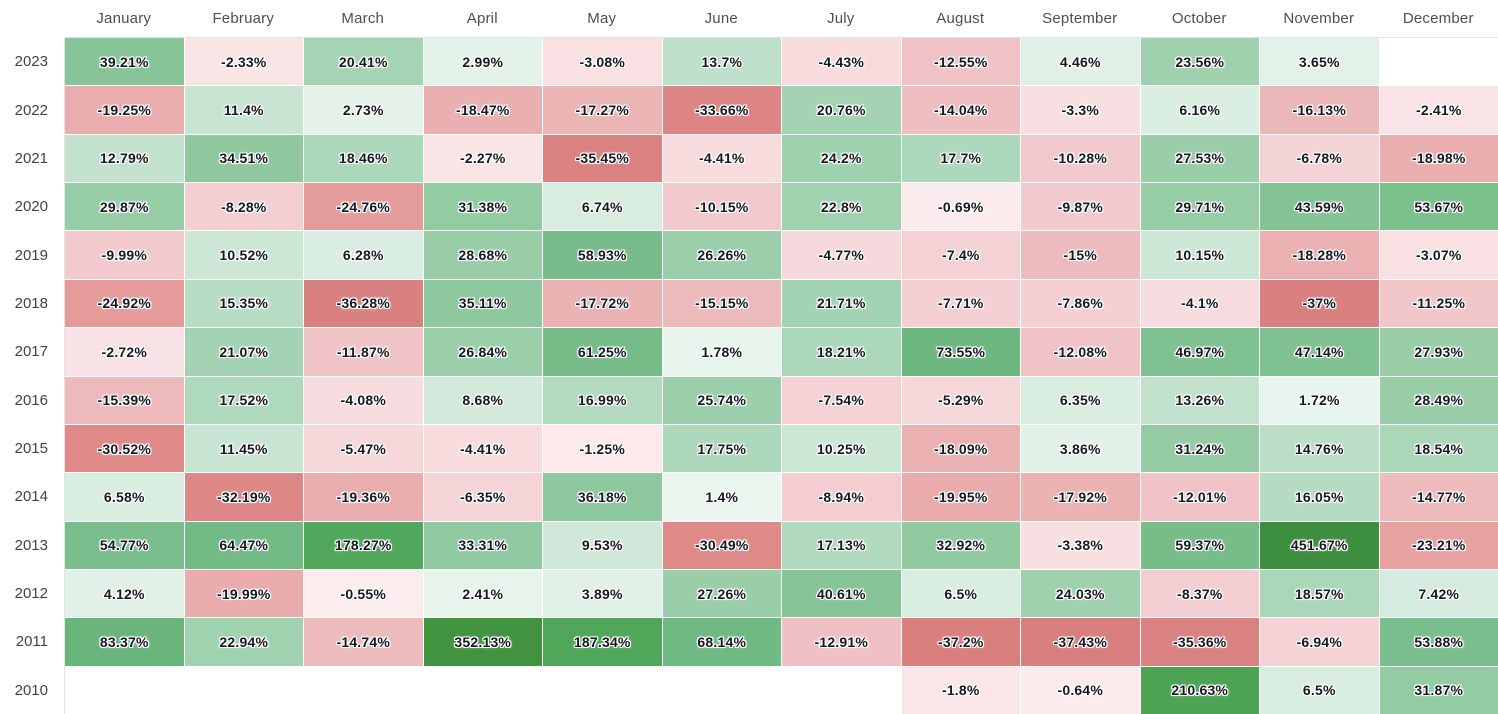 The height and width of the screenshot is (714, 1498). Describe the element at coordinates (124, 18) in the screenshot. I see `month-header-january: January` at that location.